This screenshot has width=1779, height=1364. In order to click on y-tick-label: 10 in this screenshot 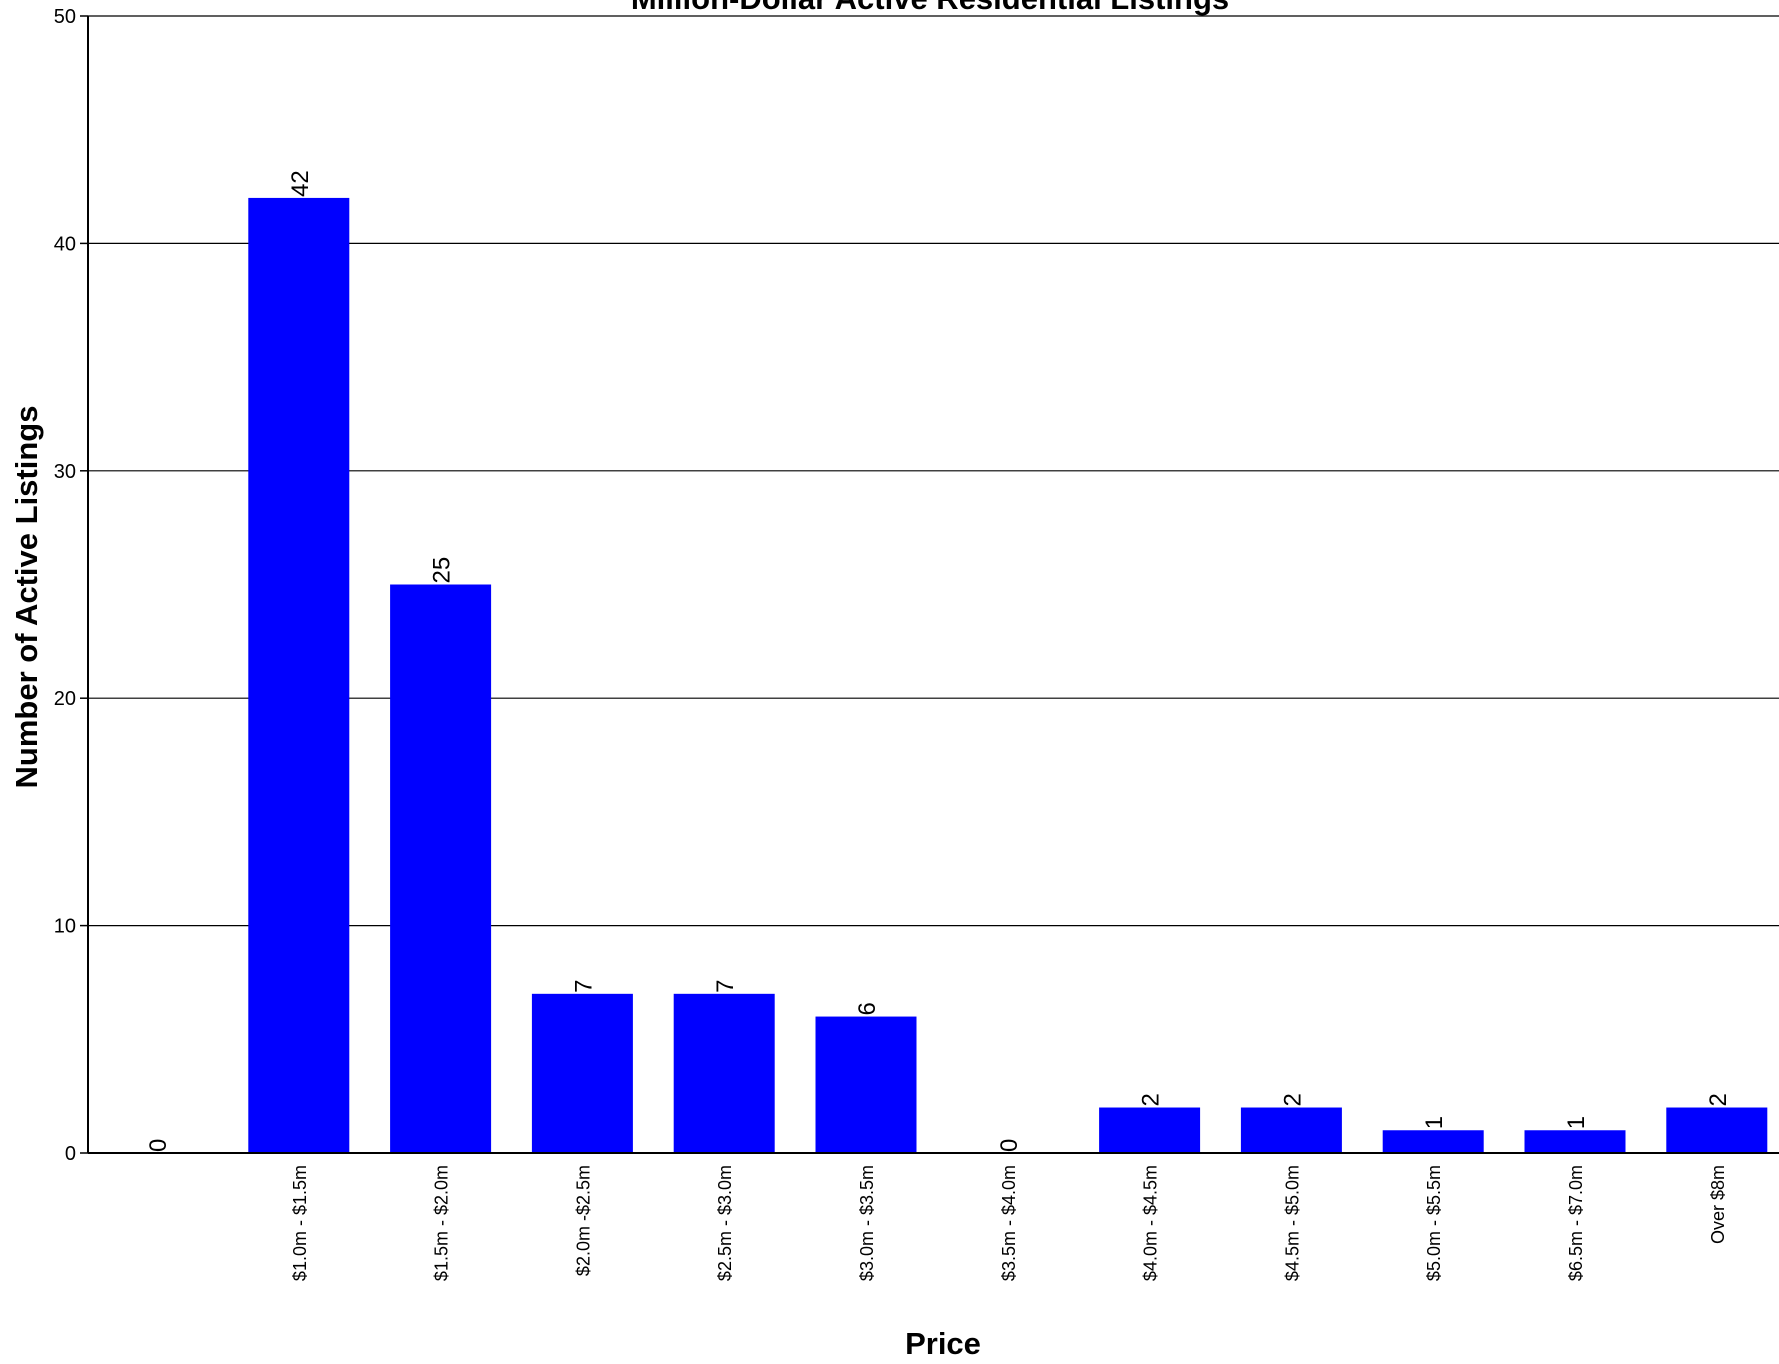, I will do `click(65, 927)`.